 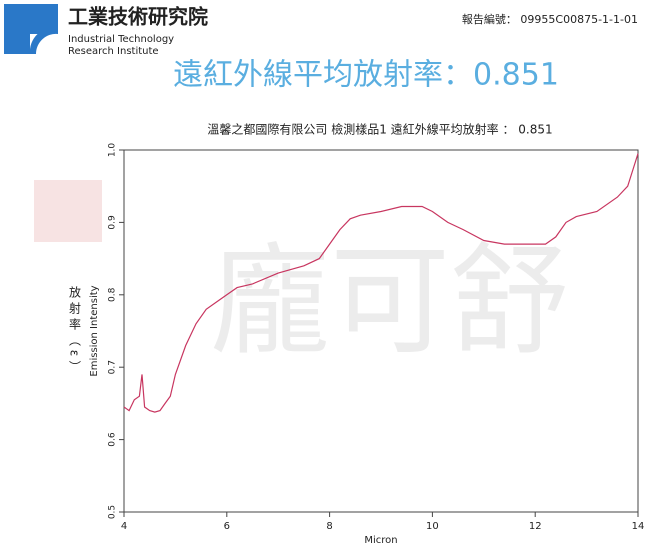 What do you see at coordinates (68, 211) in the screenshot?
I see `seal` at bounding box center [68, 211].